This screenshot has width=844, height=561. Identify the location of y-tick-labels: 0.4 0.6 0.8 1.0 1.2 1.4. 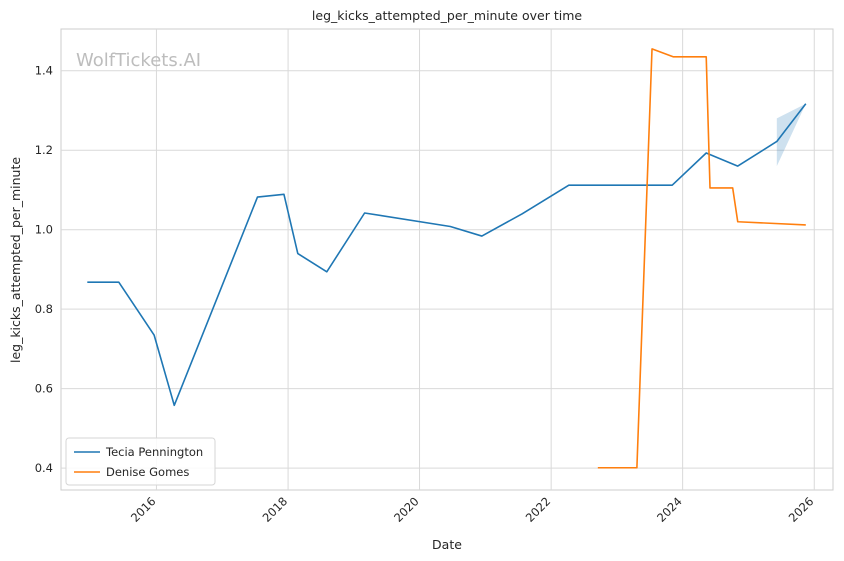
(44, 269).